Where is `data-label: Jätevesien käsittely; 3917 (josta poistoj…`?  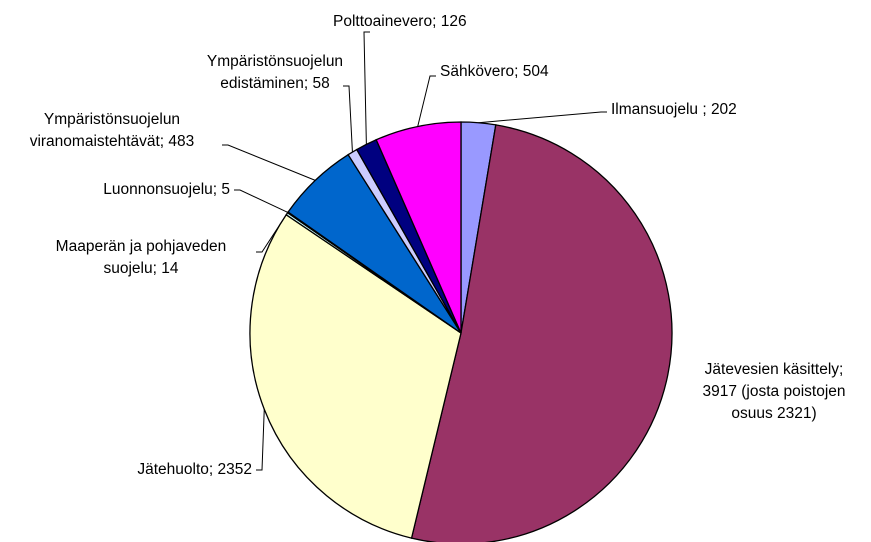 data-label: Jätevesien käsittely; 3917 (josta poistoj… is located at coordinates (773, 391).